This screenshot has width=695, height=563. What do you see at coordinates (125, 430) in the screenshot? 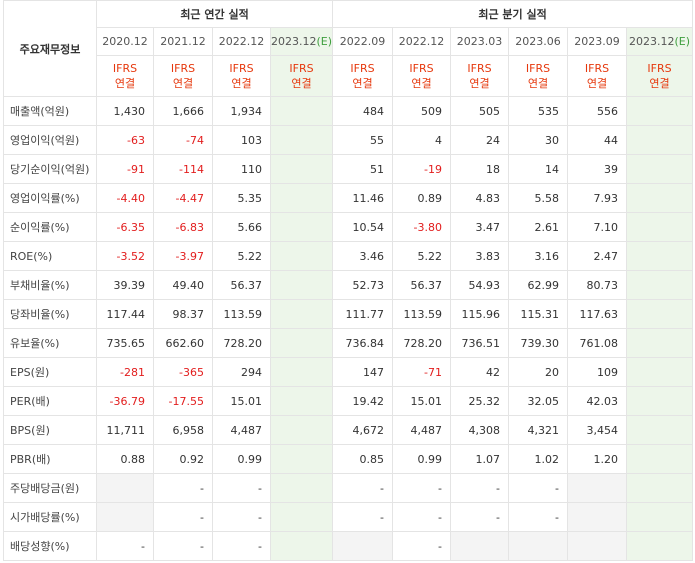
I see `annual-value-cell: 11,711` at bounding box center [125, 430].